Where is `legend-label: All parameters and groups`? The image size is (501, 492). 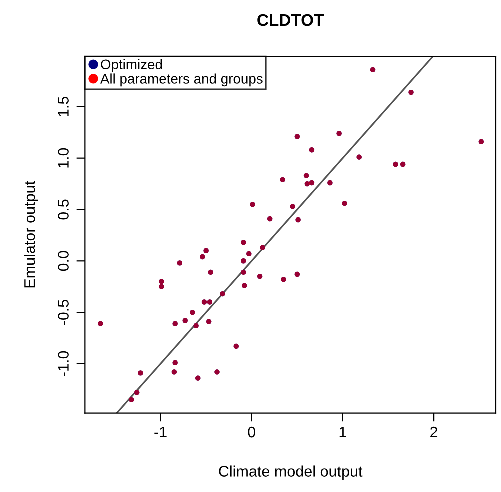
legend-label: All parameters and groups is located at coordinates (181, 80).